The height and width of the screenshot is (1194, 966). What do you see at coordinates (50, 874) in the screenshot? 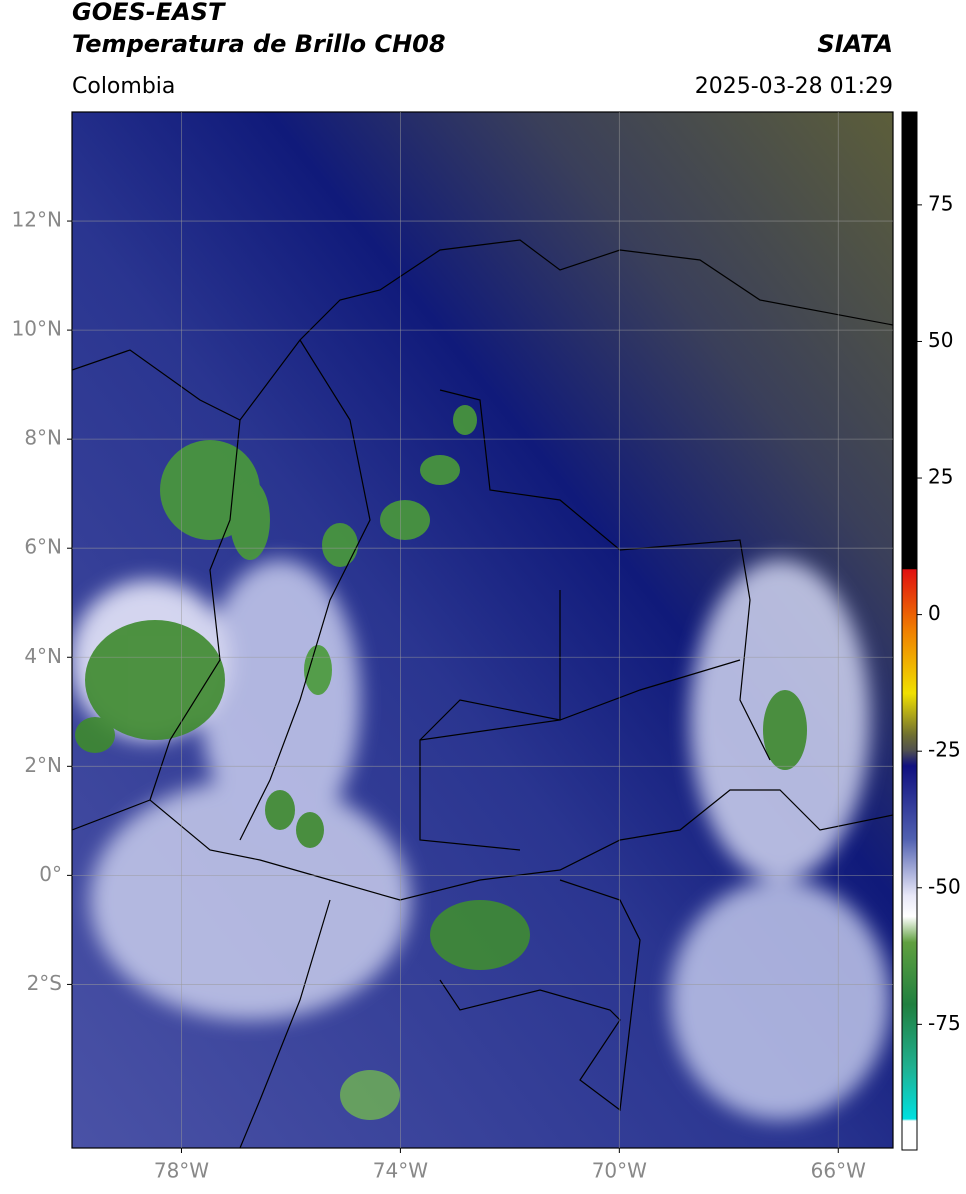
I see `y-tick-label: 0°` at bounding box center [50, 874].